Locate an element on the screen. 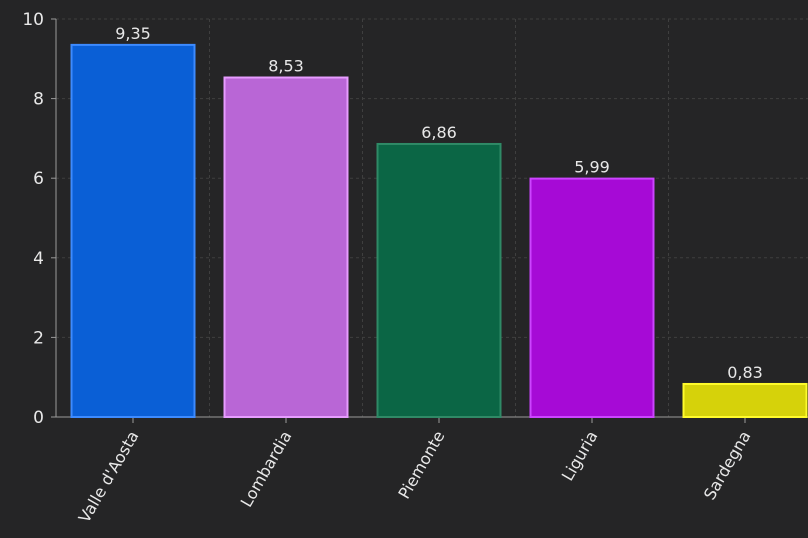 Image resolution: width=808 pixels, height=538 pixels. x-tick-label: Sardegna is located at coordinates (727, 466).